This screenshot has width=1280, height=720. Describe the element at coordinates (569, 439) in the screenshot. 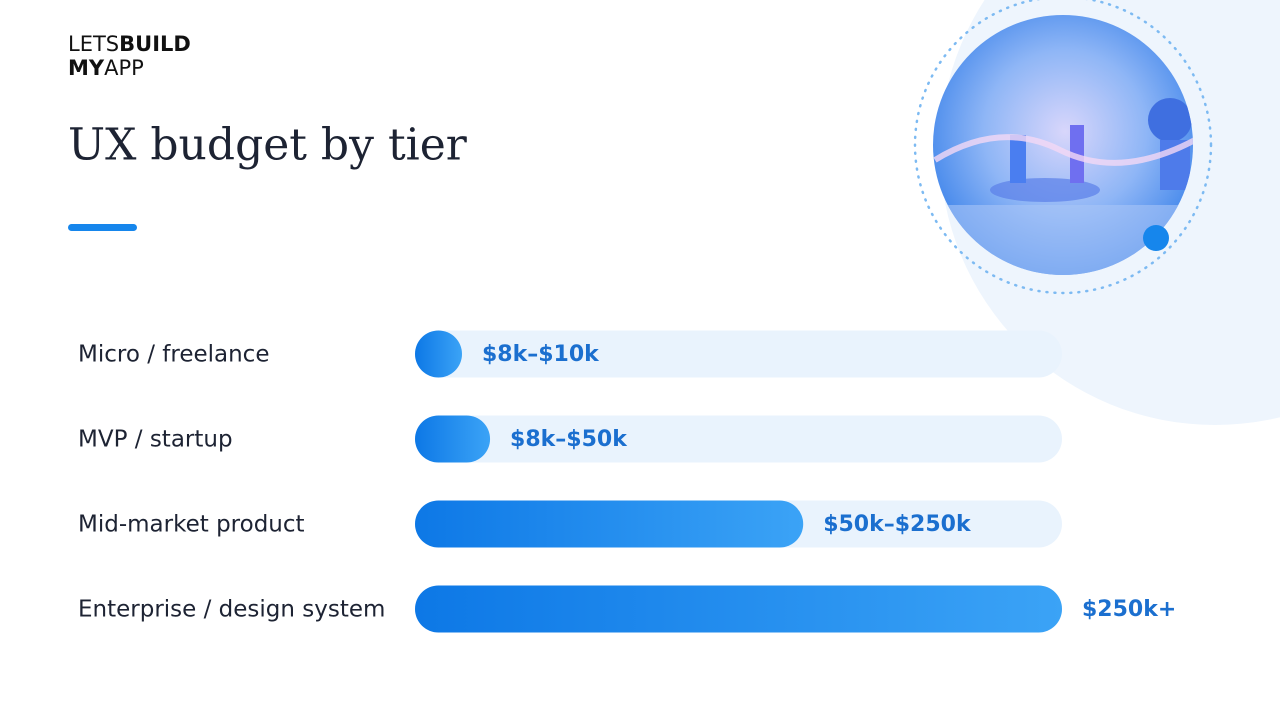

I see `value-label: $8k–$50k` at that location.